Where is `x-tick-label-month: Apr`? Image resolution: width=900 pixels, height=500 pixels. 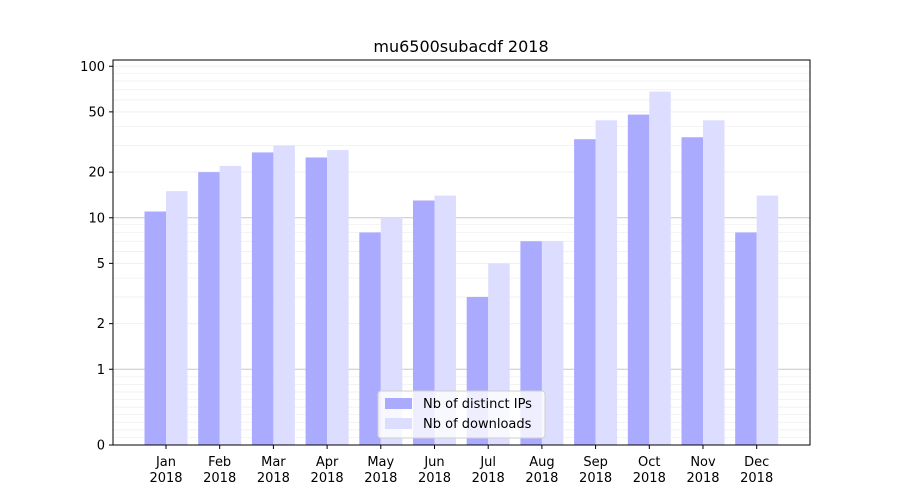 x-tick-label-month: Apr is located at coordinates (327, 462).